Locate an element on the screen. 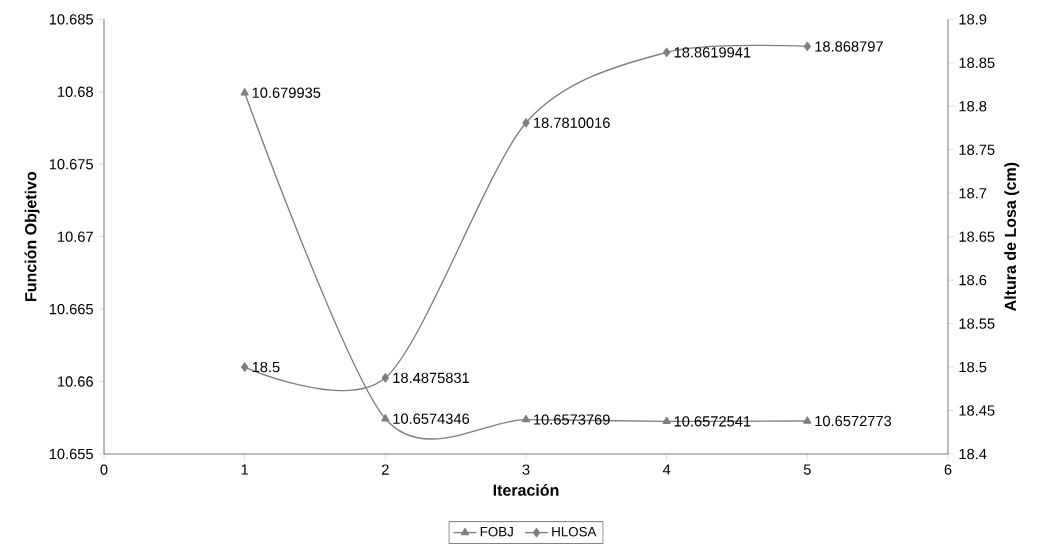 The image size is (1048, 544). x-tick-label: 1 is located at coordinates (245, 469).